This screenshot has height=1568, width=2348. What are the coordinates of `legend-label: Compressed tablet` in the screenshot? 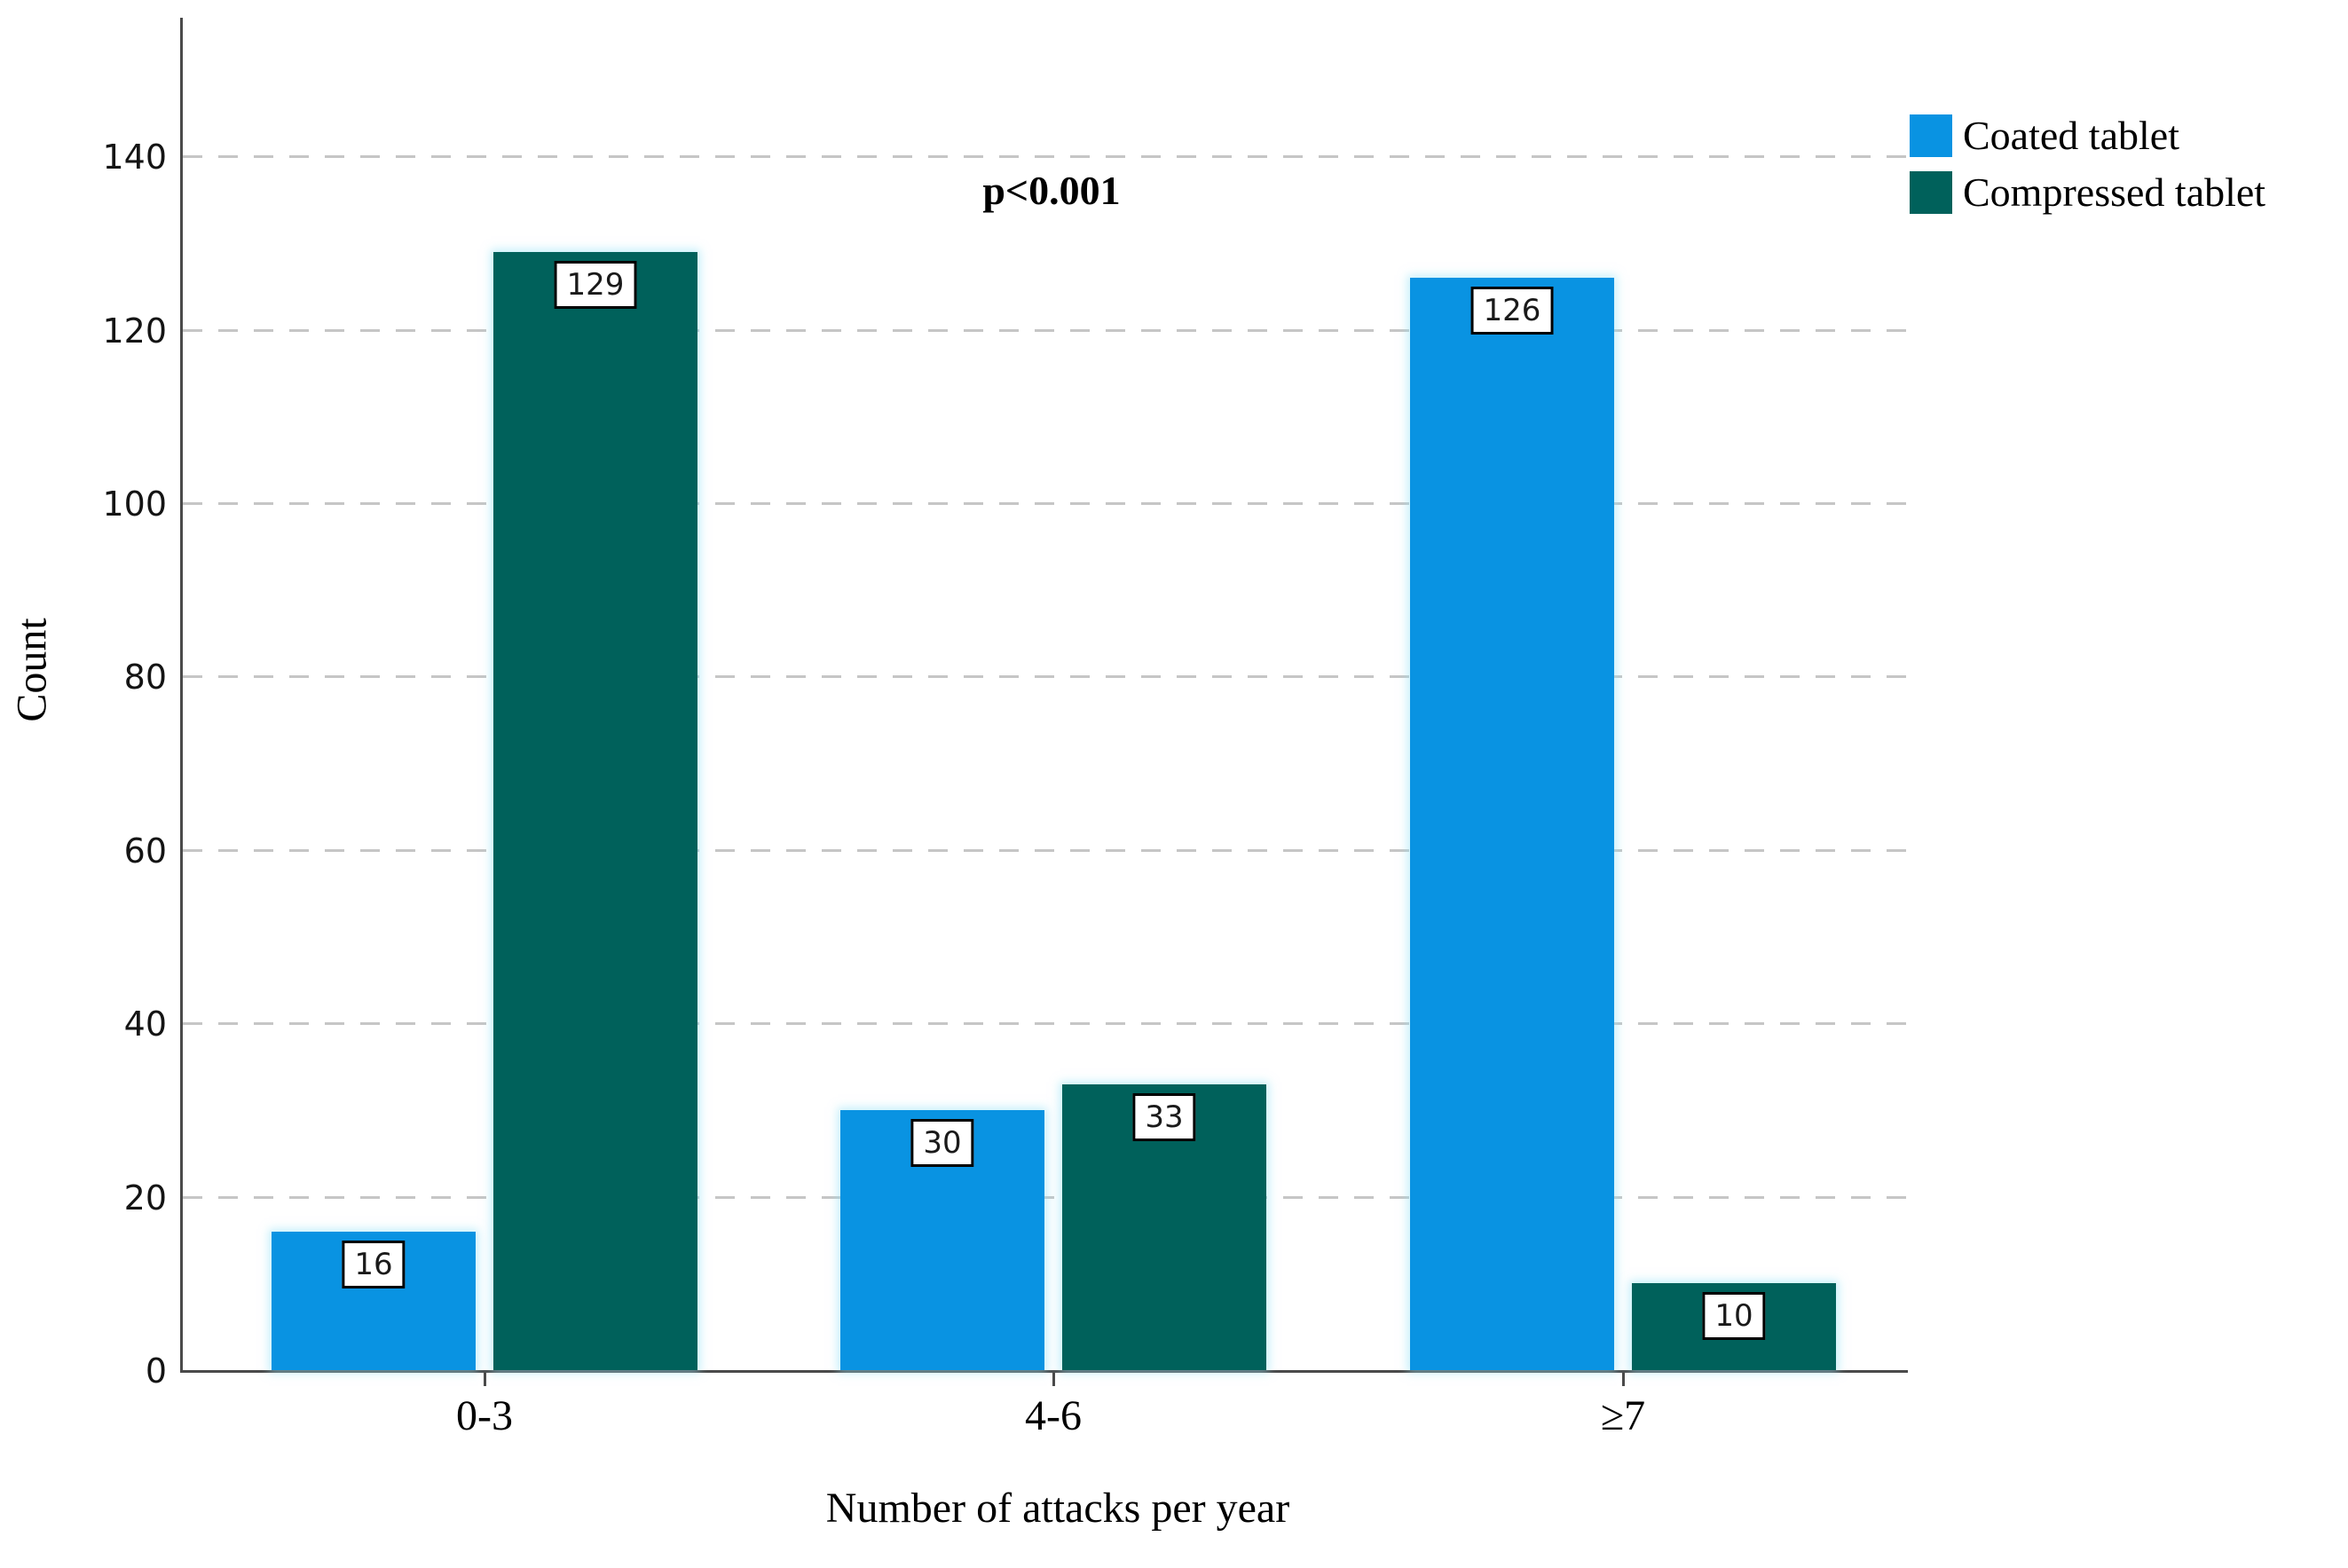 It's located at (2114, 192).